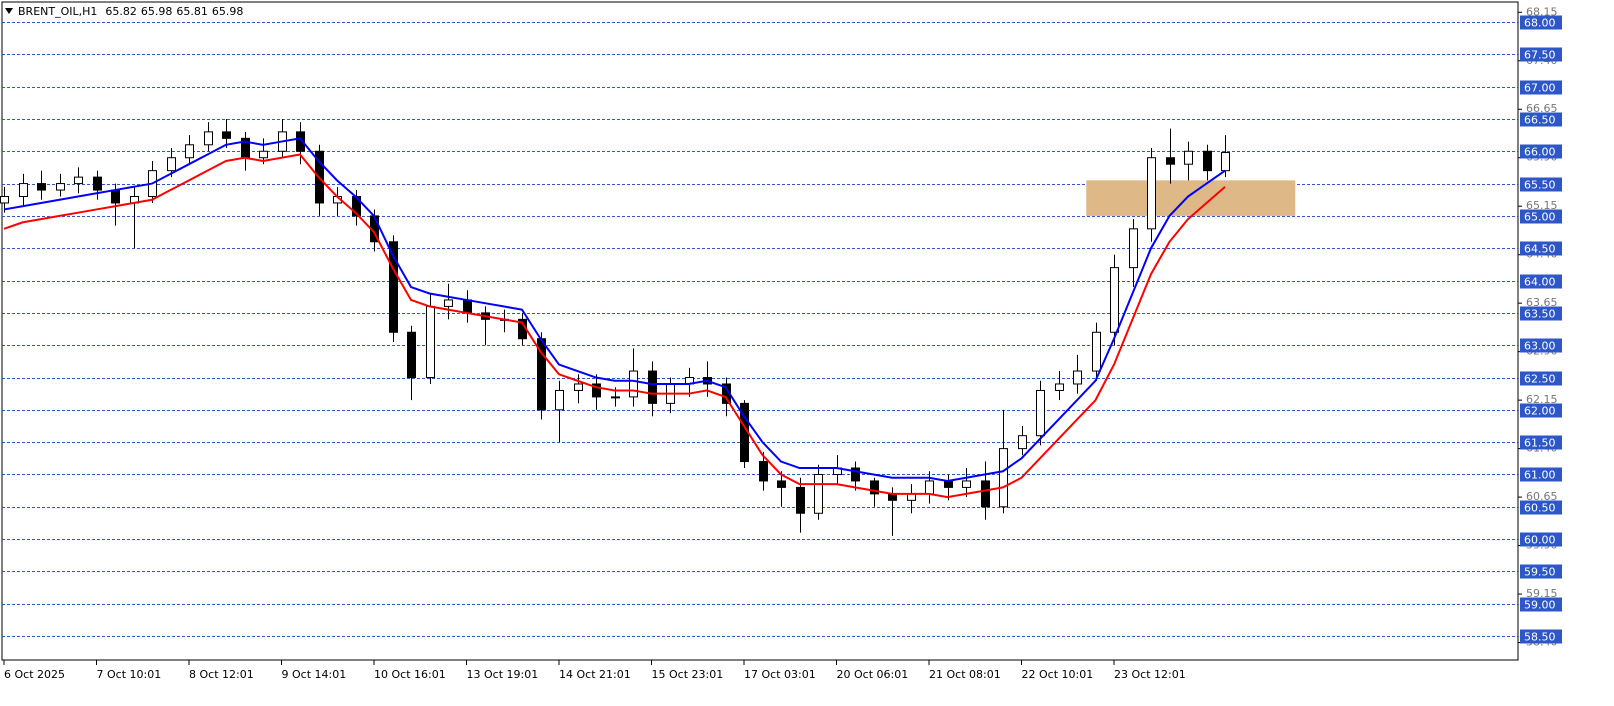  Describe the element at coordinates (595, 674) in the screenshot. I see `x-tick-label: 14 Oct 21:01` at that location.